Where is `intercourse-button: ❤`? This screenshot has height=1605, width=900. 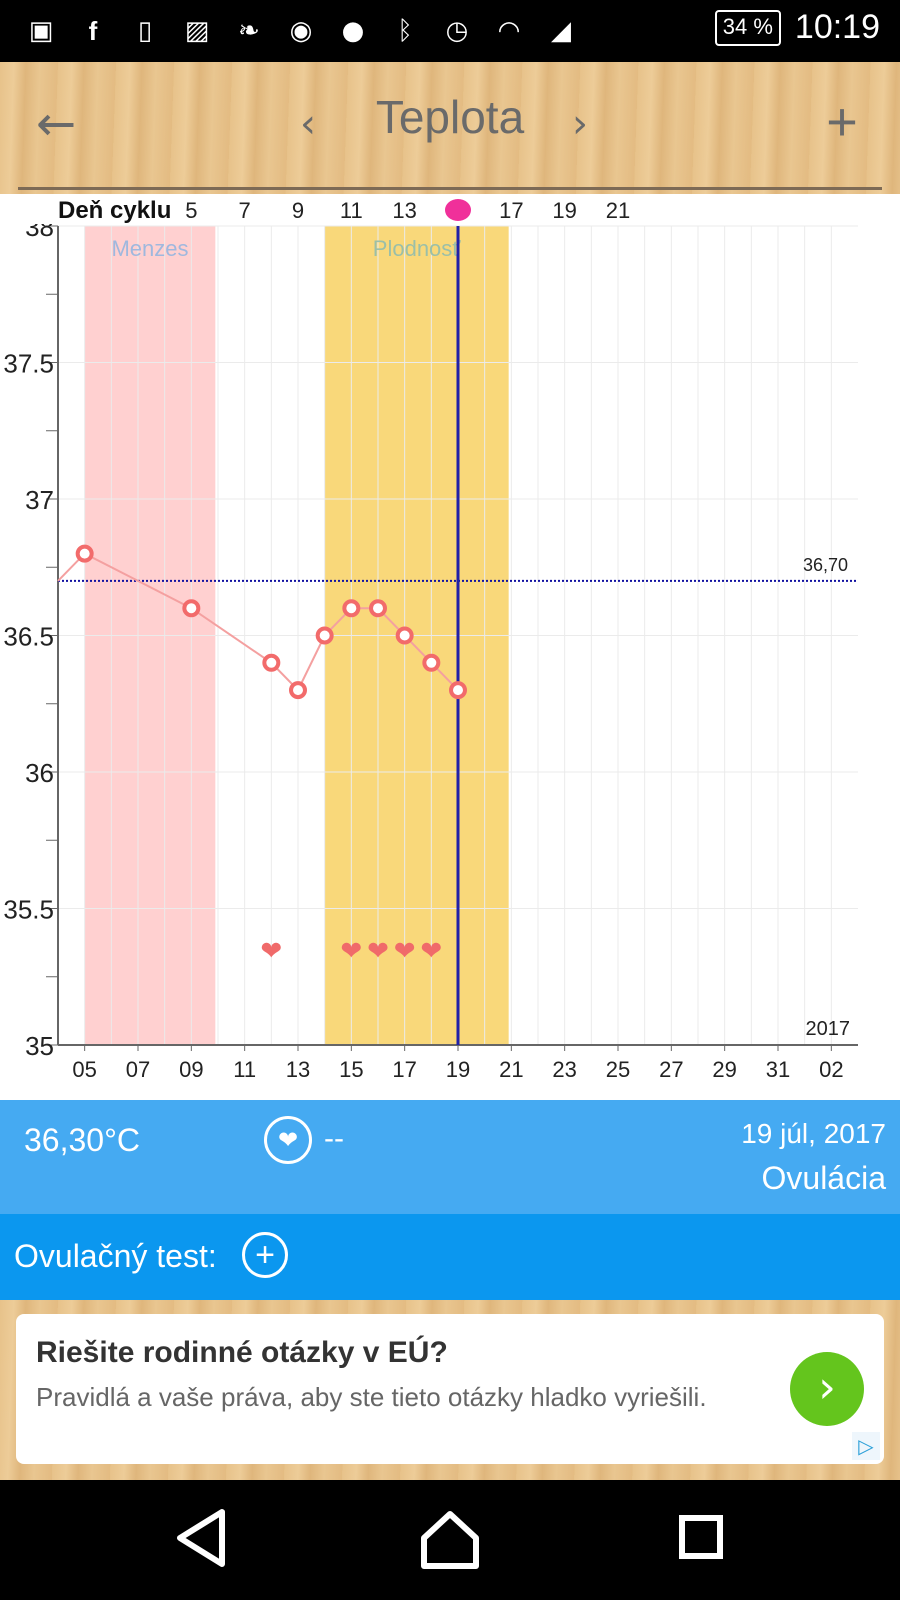
intercourse-button: ❤ is located at coordinates (288, 1140).